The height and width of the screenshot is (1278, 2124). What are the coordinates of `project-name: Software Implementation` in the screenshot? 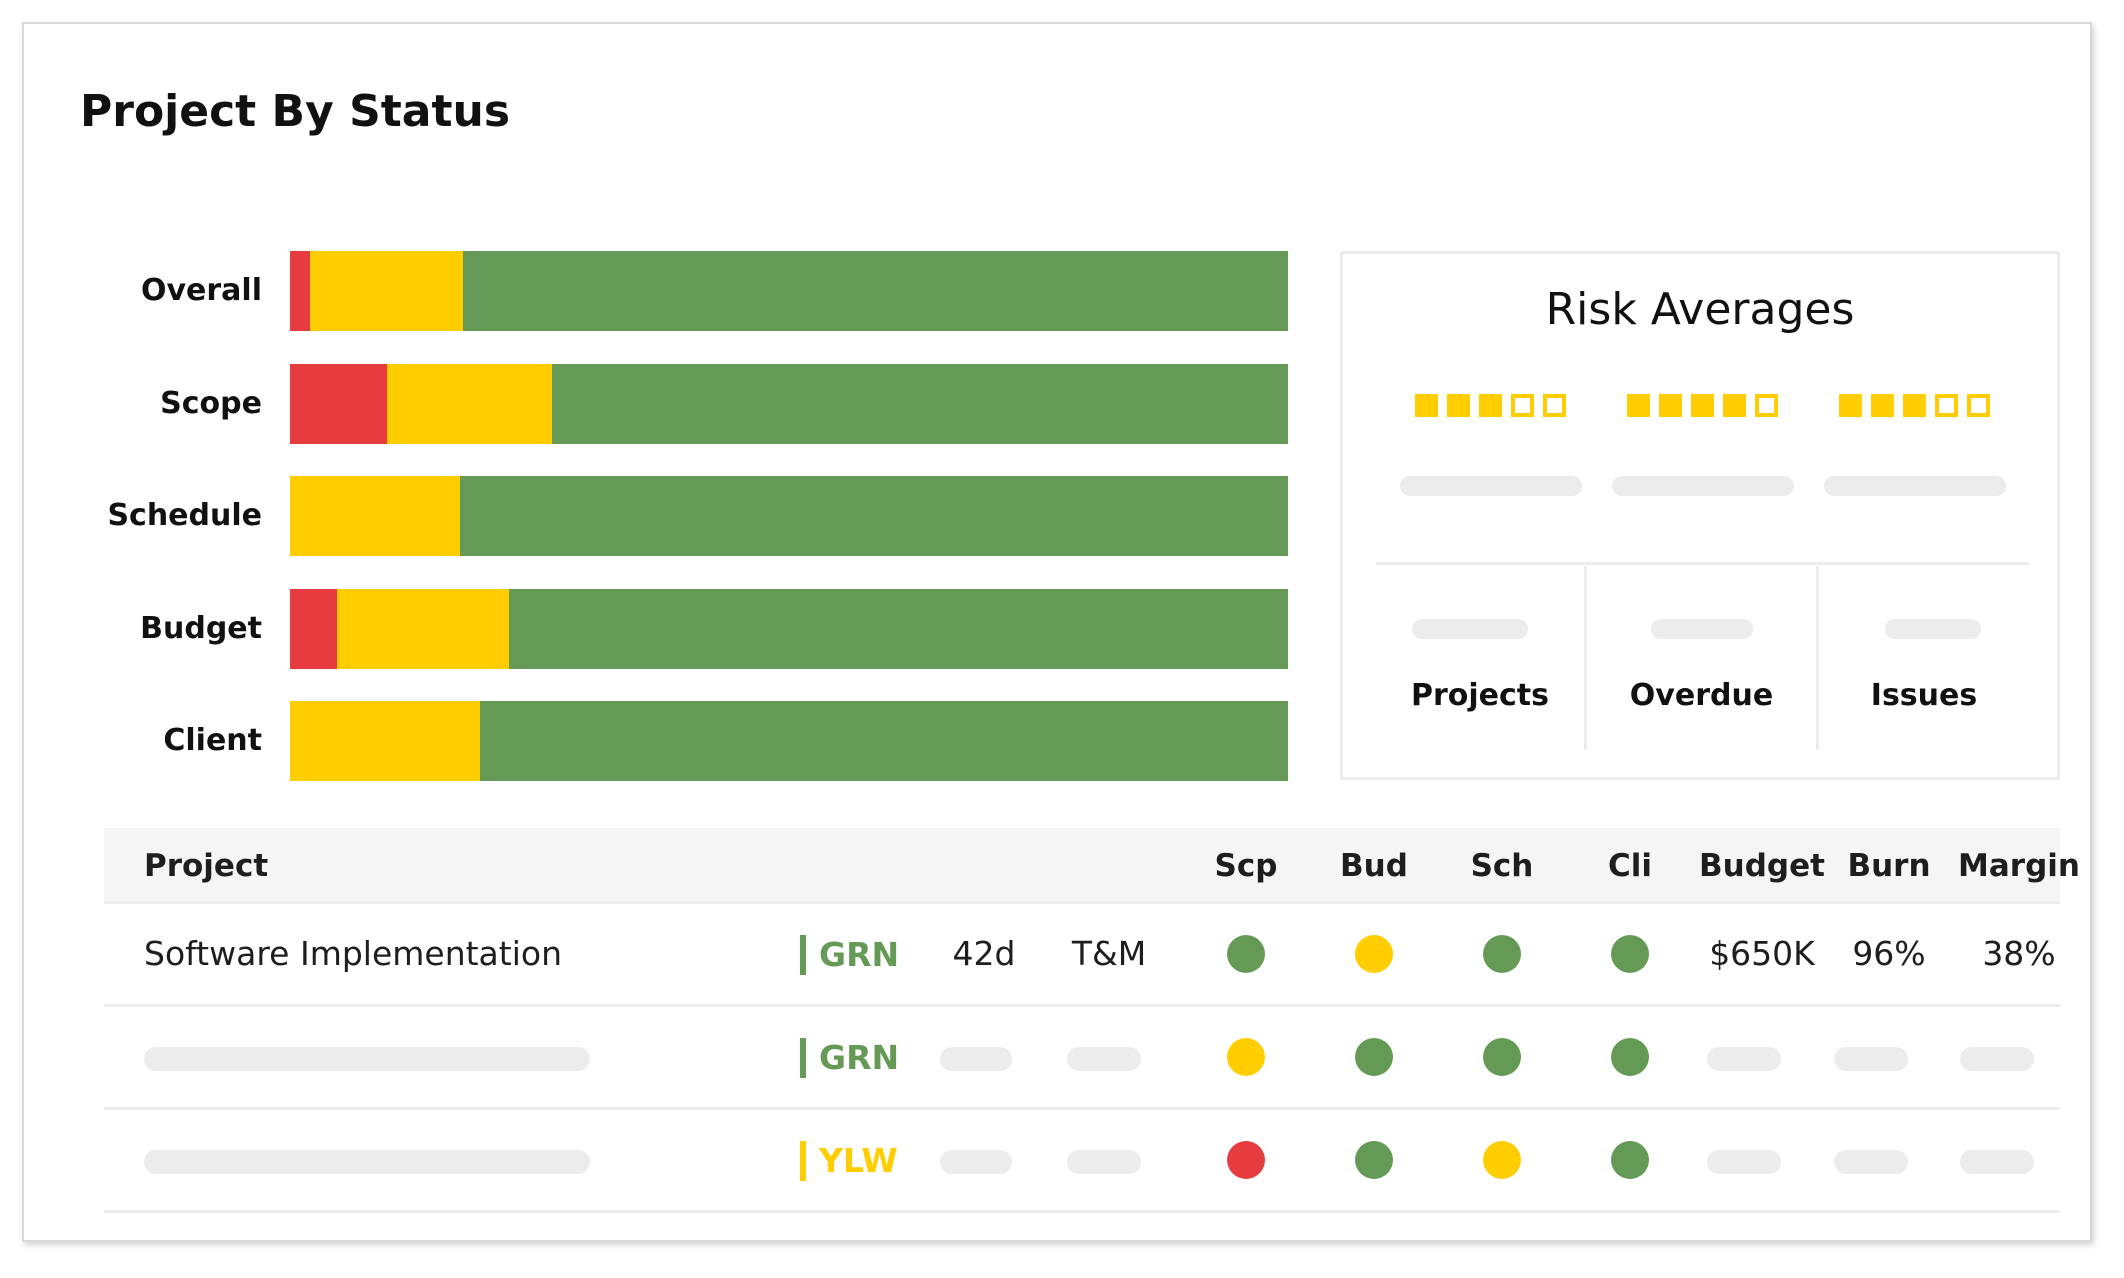 It's located at (353, 953).